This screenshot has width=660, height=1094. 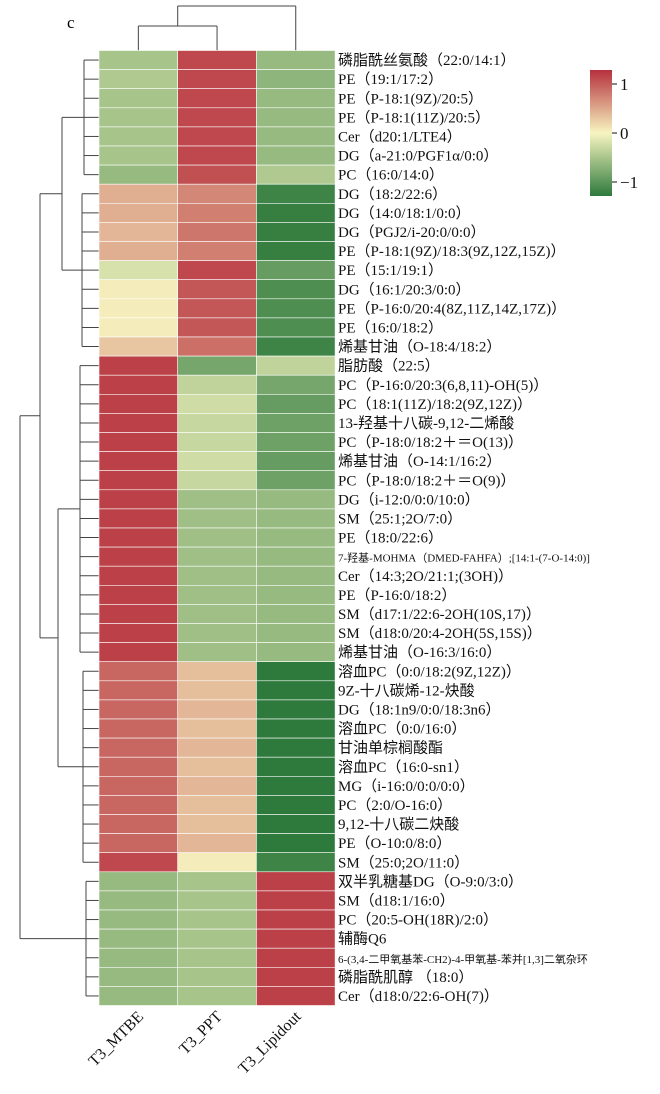 I want to click on row-label: PE（P-18:1(11Z)/20:5）, so click(x=414, y=117).